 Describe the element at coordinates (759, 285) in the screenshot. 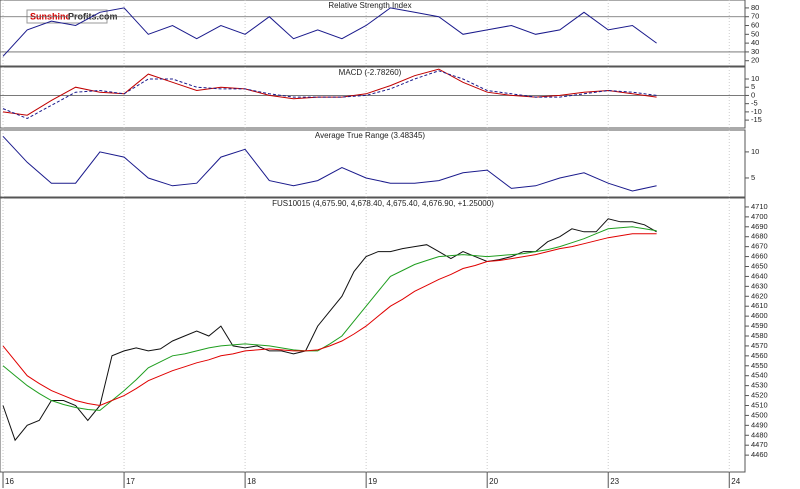

I see `y-tick-label: 4630` at that location.